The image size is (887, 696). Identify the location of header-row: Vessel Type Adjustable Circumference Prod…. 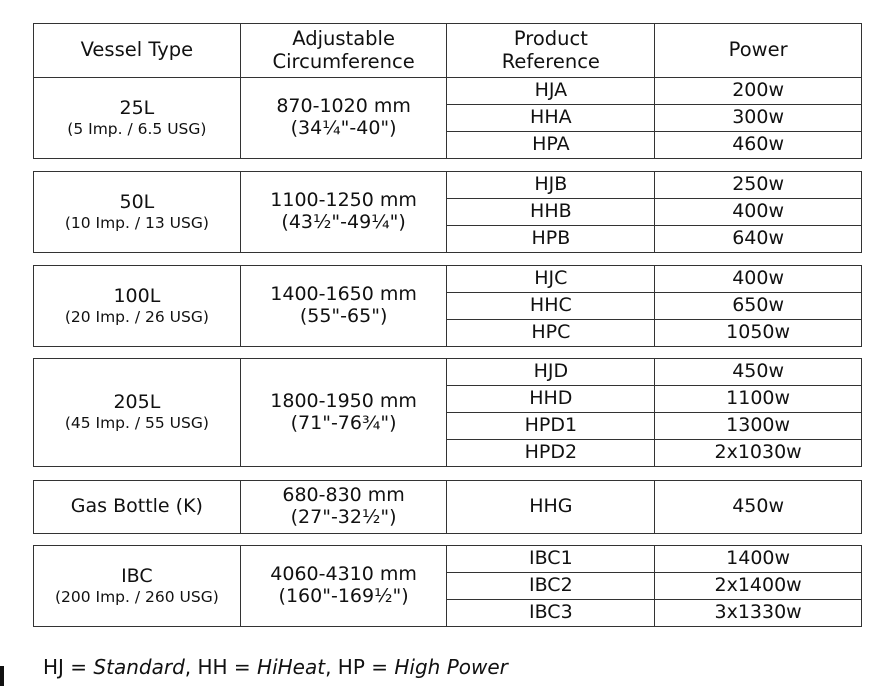
(447, 50).